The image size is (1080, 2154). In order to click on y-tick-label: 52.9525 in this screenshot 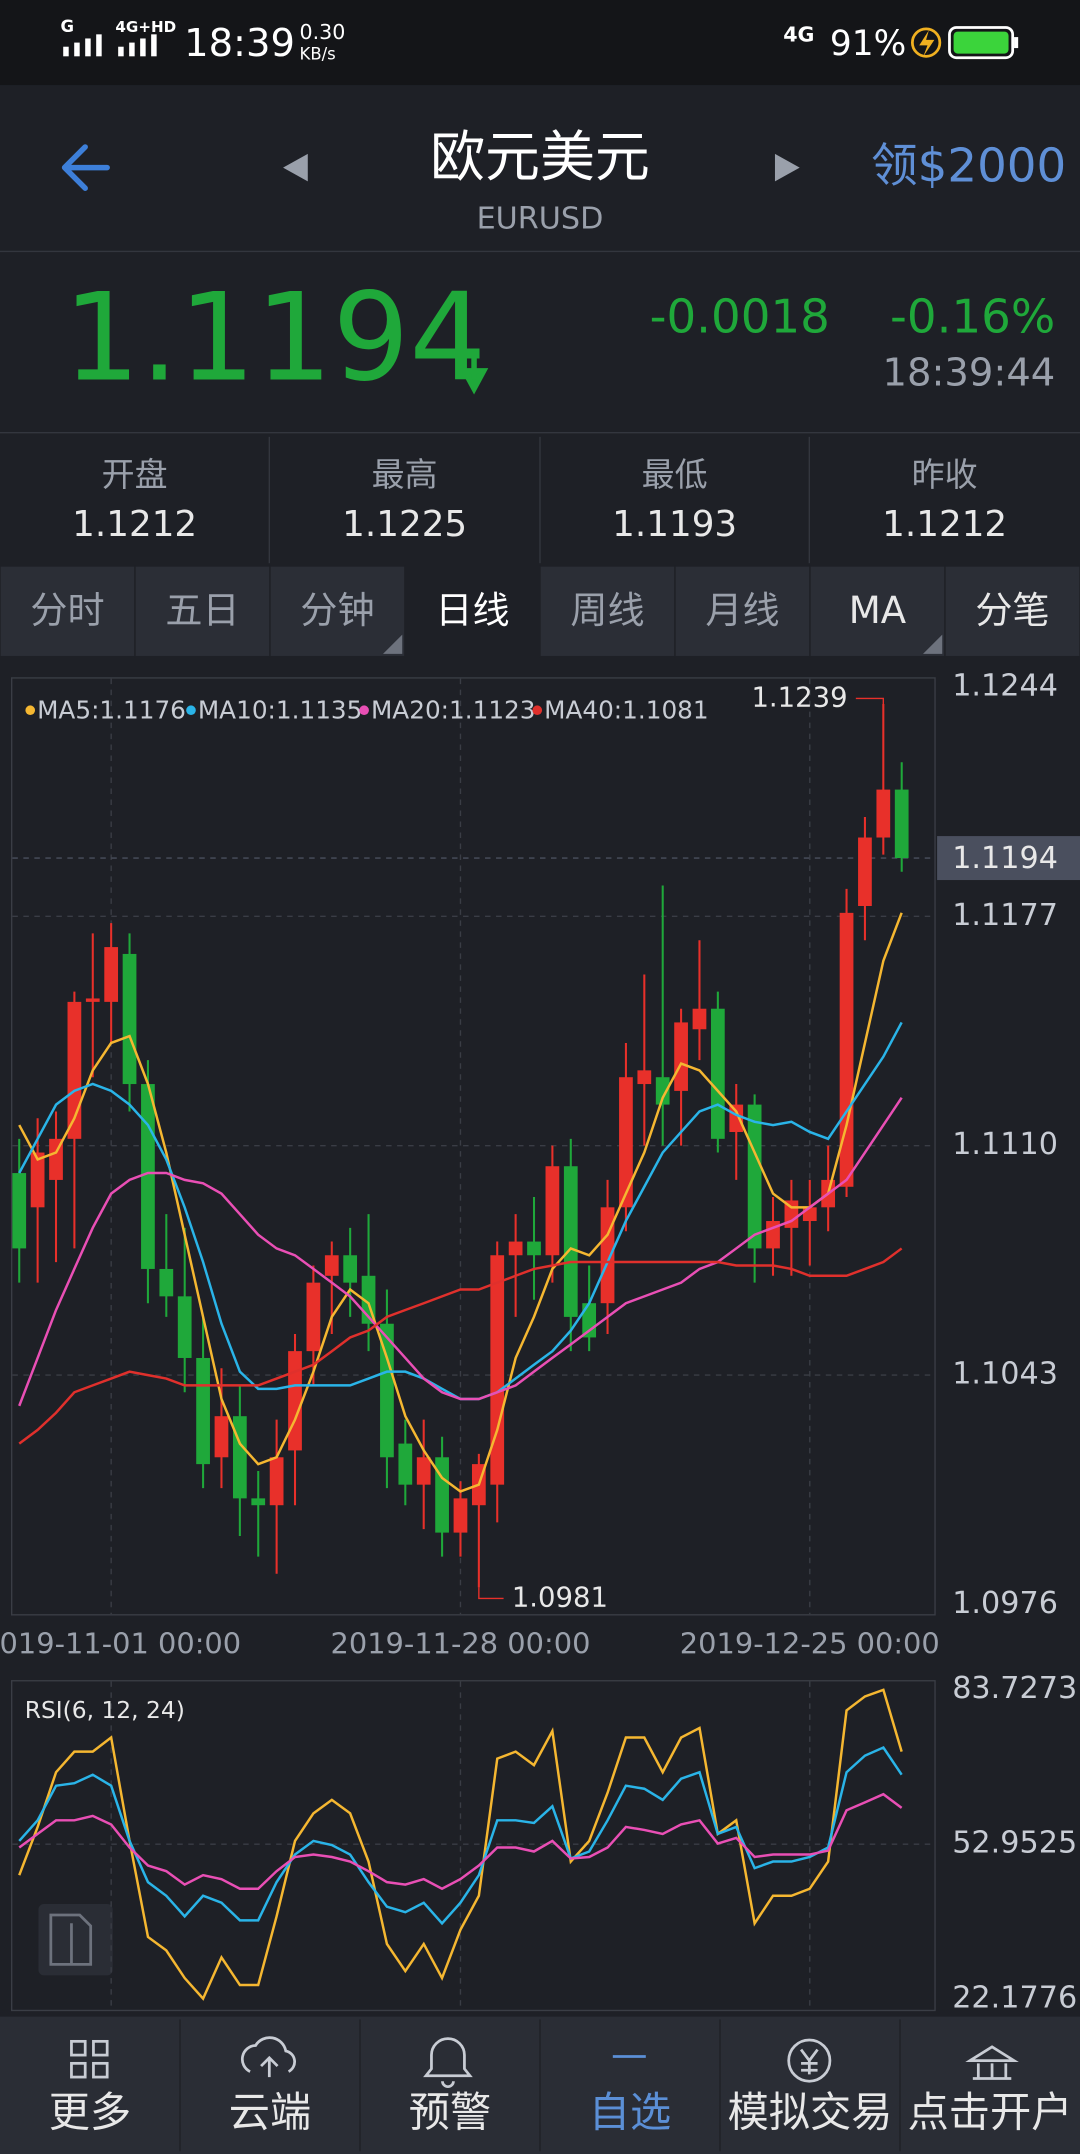, I will do `click(1014, 1843)`.